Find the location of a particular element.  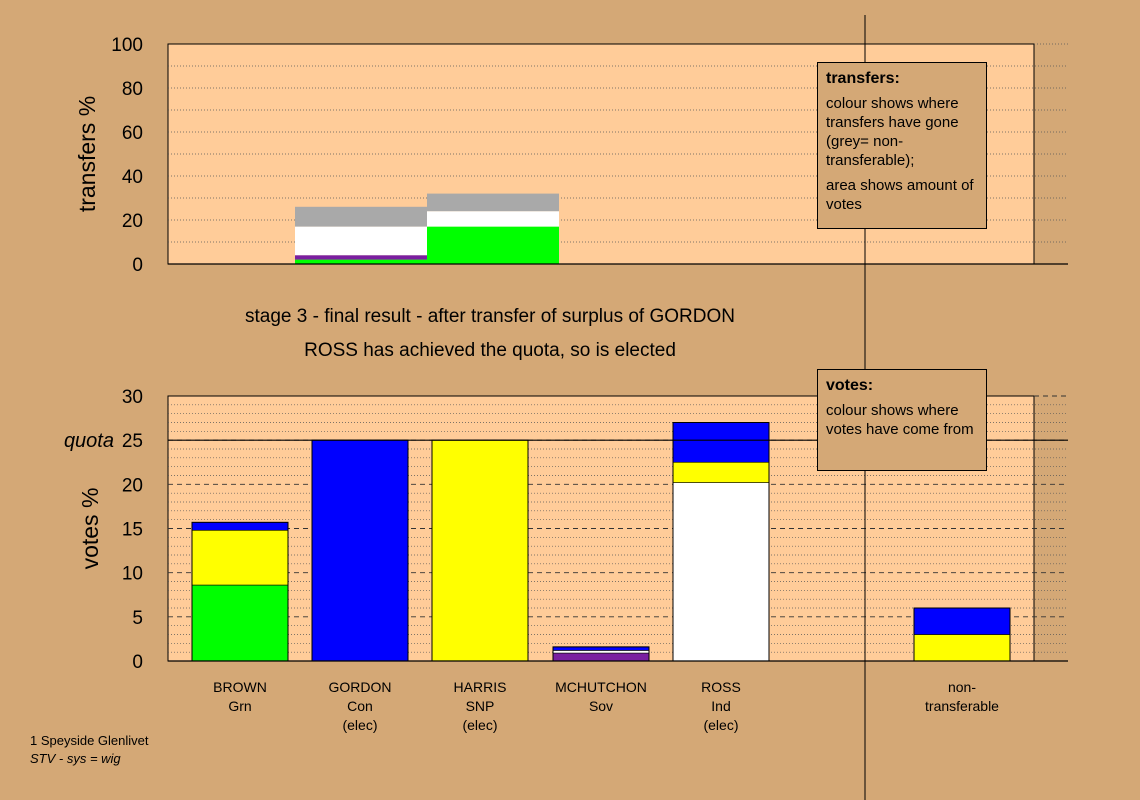

y-tick-label: 80 is located at coordinates (132, 89).